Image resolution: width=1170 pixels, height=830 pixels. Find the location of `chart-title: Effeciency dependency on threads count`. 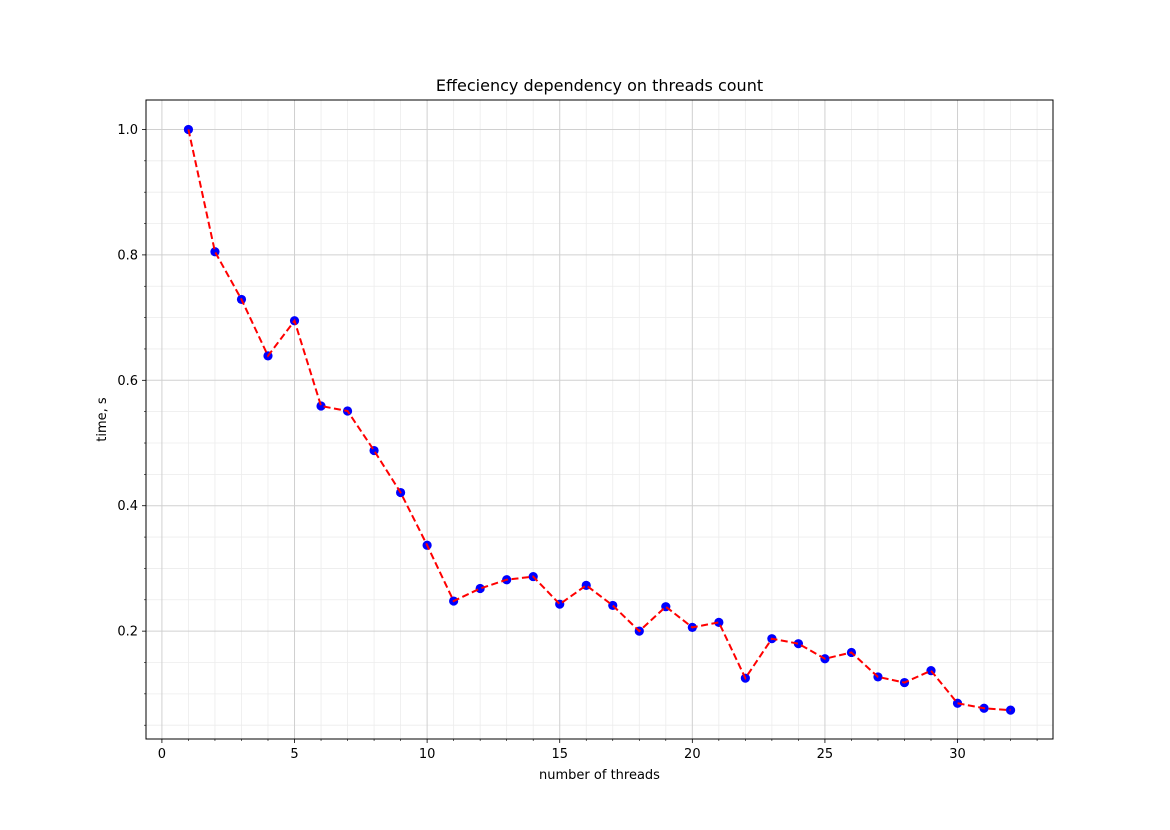

chart-title: Effeciency dependency on threads count is located at coordinates (599, 85).